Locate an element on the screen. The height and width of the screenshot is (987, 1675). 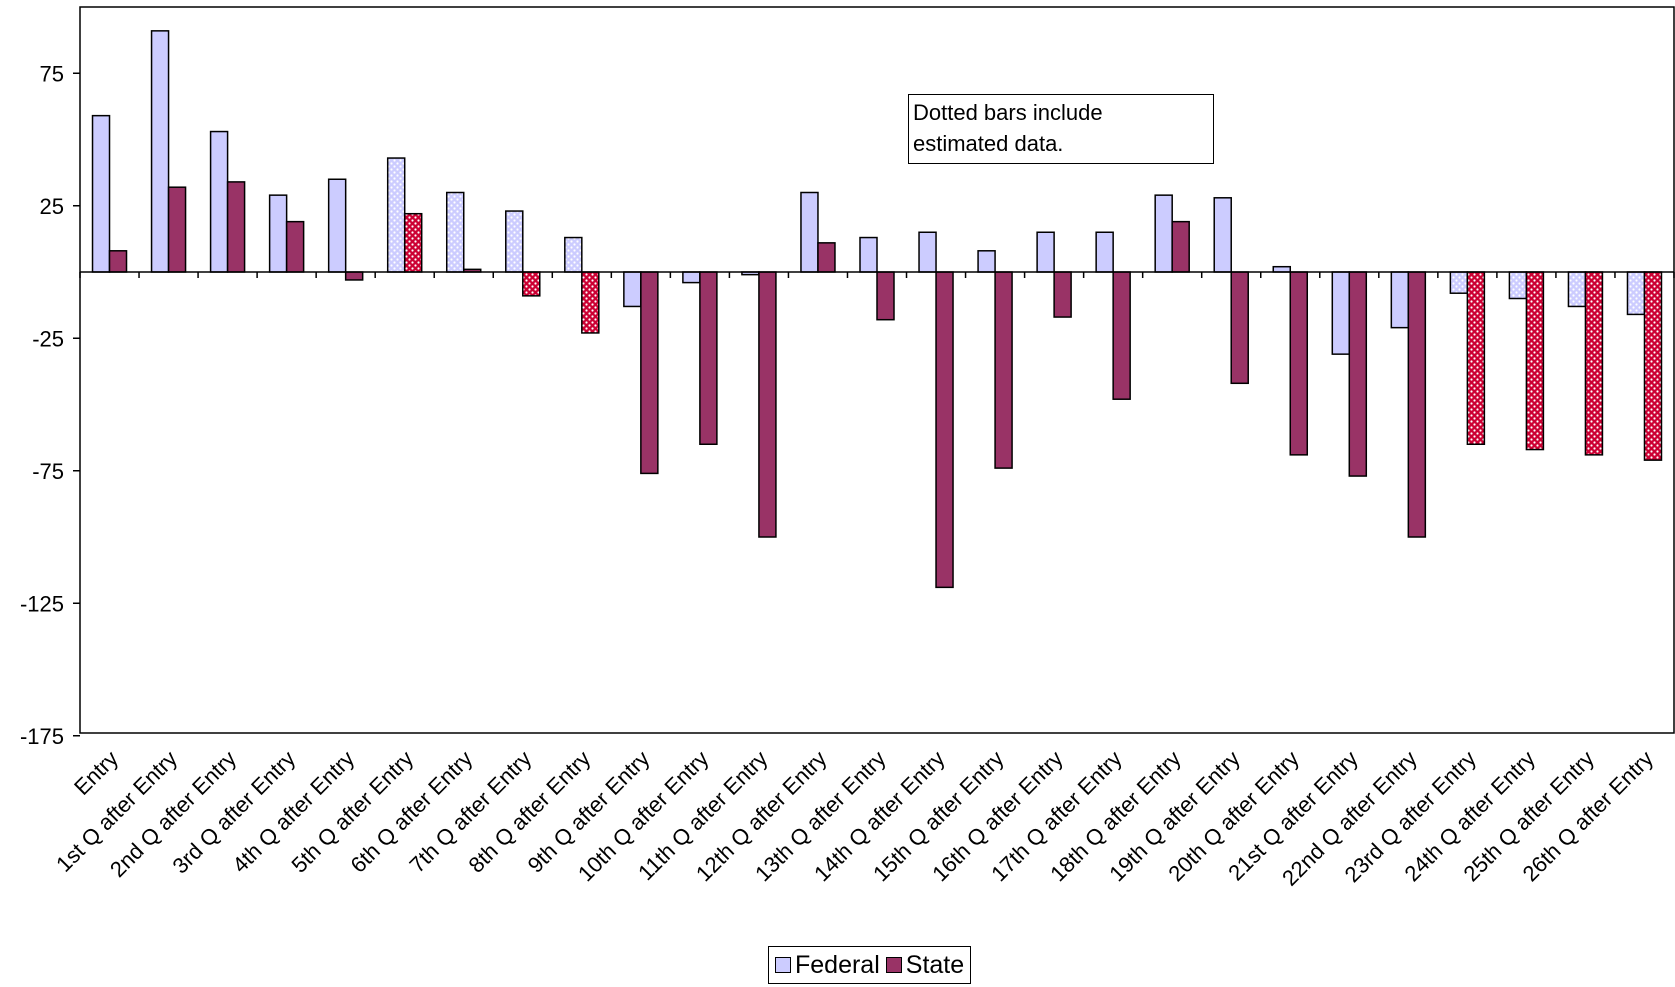
bar-state-17th-q-after-entry is located at coordinates (1121, 335).